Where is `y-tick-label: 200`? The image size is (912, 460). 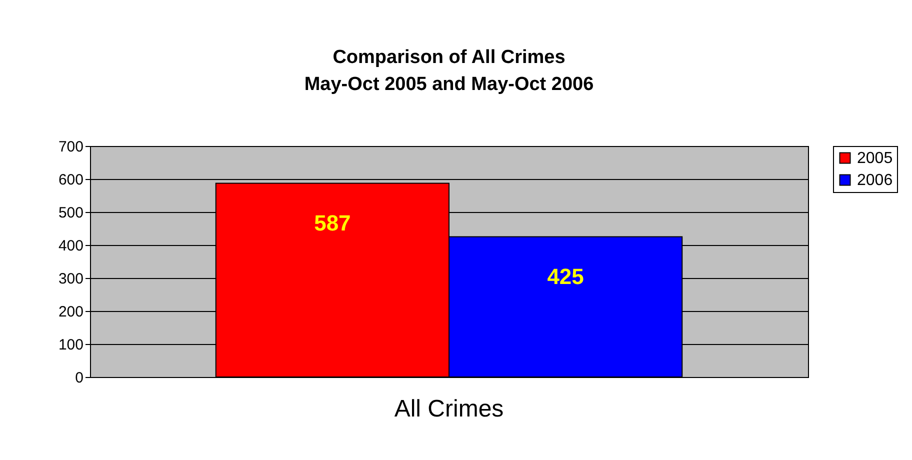
y-tick-label: 200 is located at coordinates (71, 312).